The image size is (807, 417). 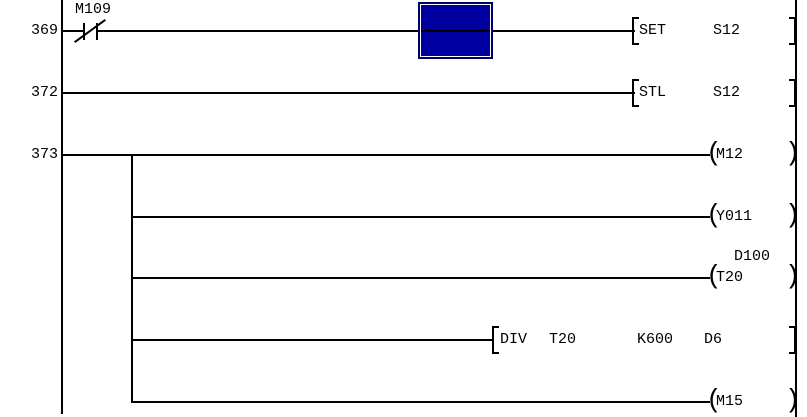 I want to click on coil-y011: ( Y011 ), so click(x=753, y=215).